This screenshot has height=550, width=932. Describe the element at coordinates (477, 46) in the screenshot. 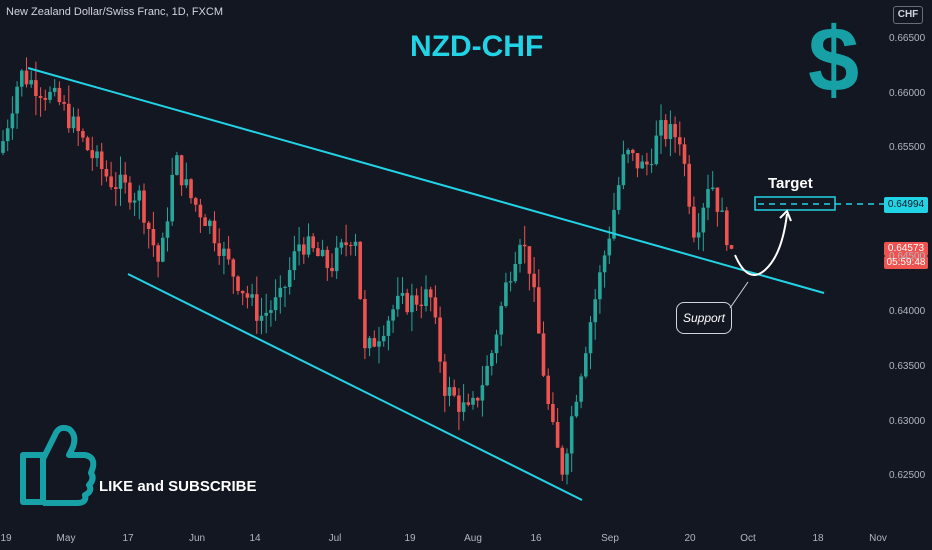

I see `chart-title: NZD-CHF` at that location.